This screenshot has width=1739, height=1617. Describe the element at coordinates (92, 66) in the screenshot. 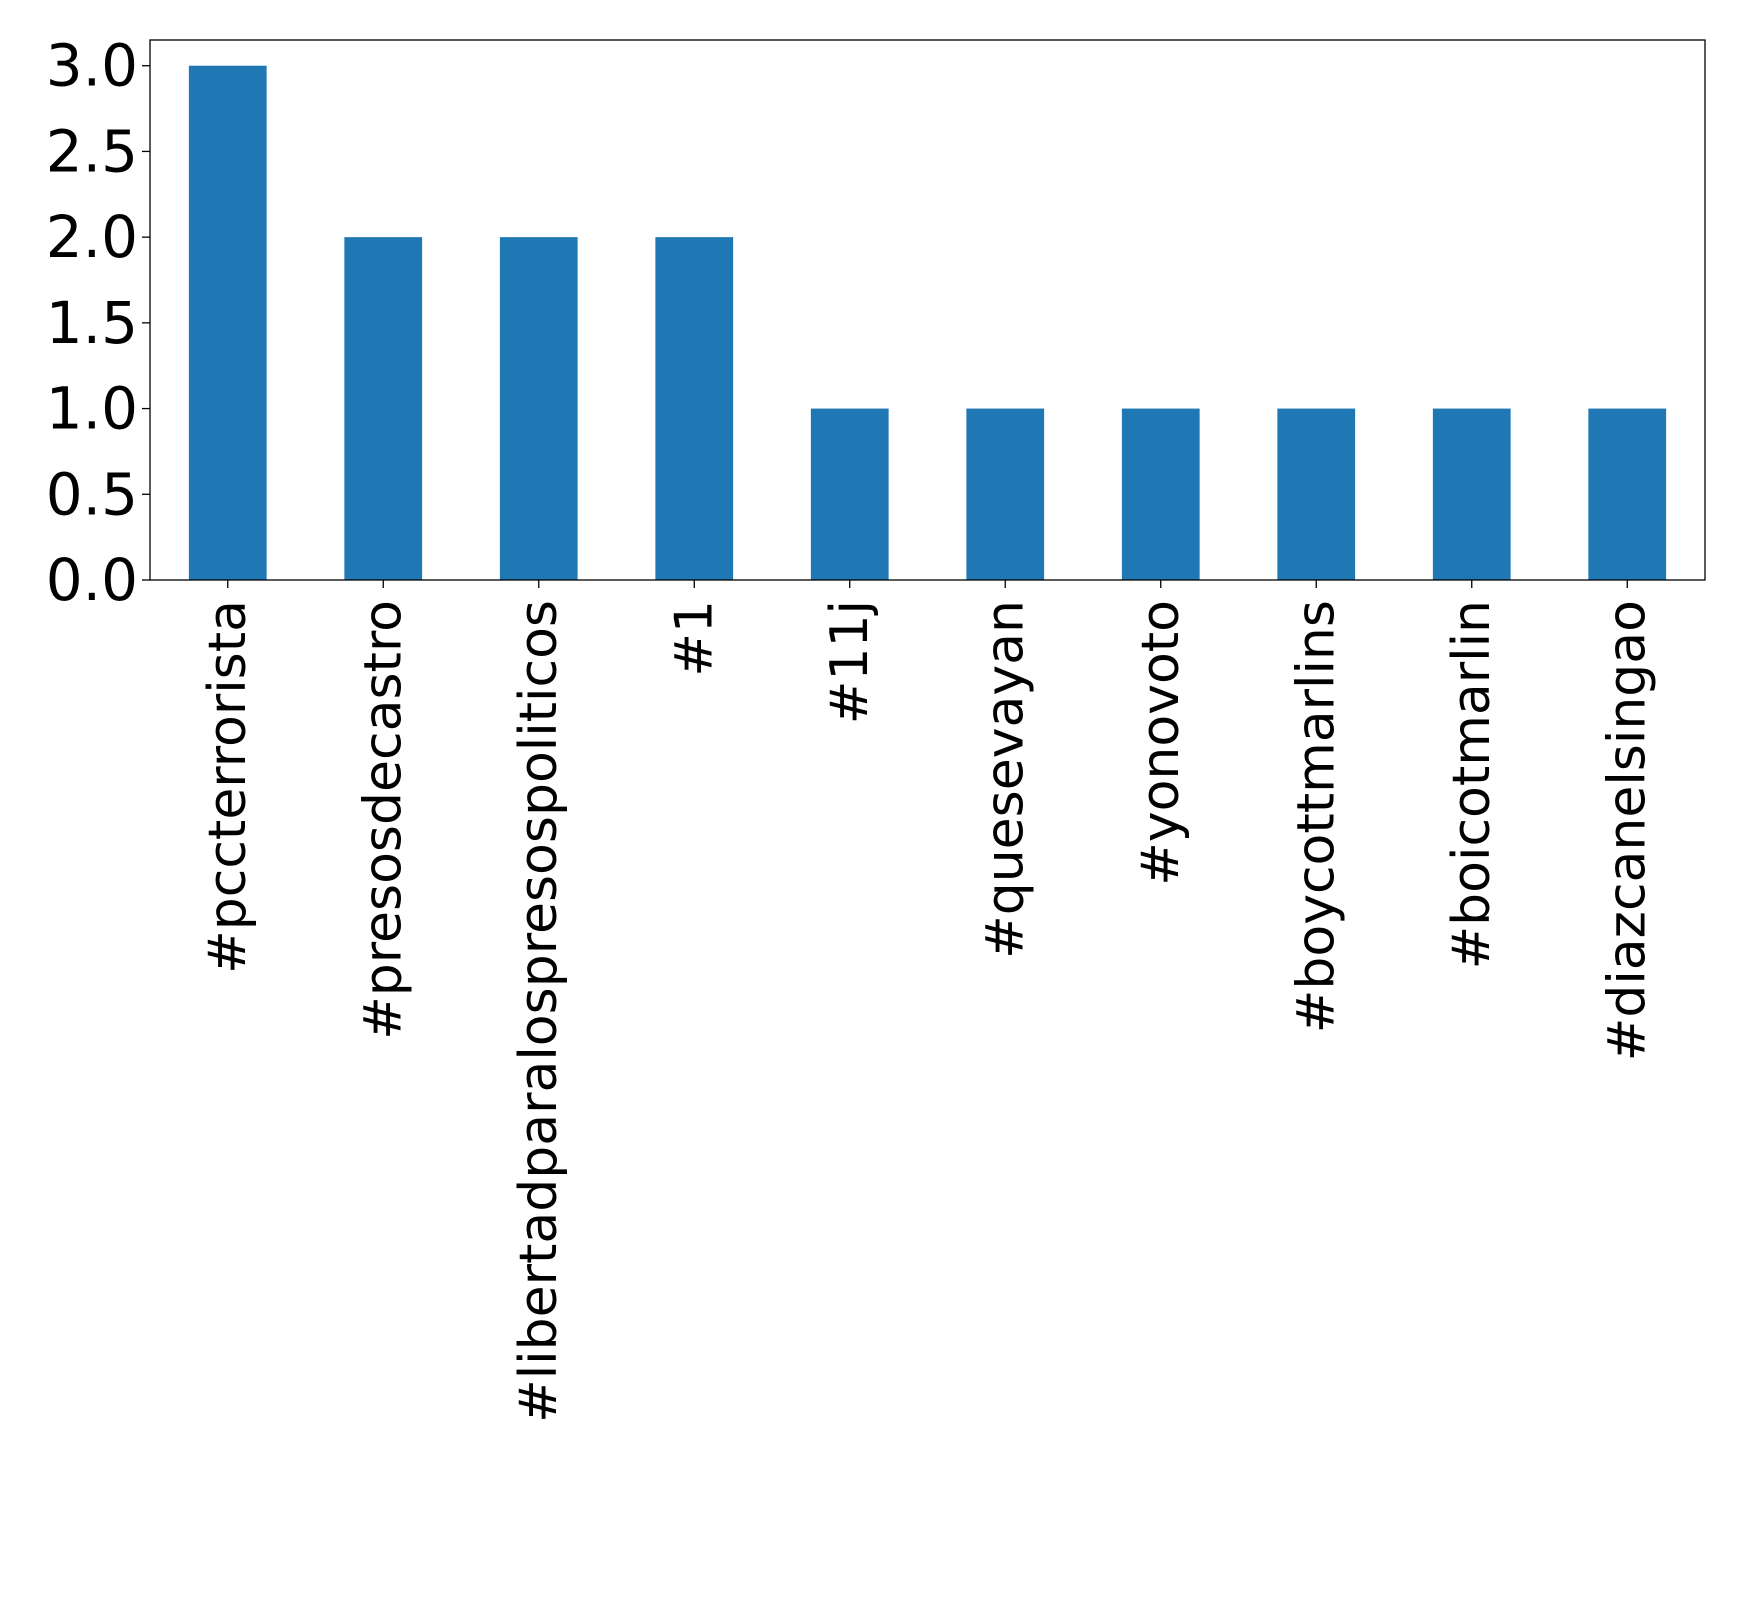

I see `y-tick-label: 3.0` at that location.